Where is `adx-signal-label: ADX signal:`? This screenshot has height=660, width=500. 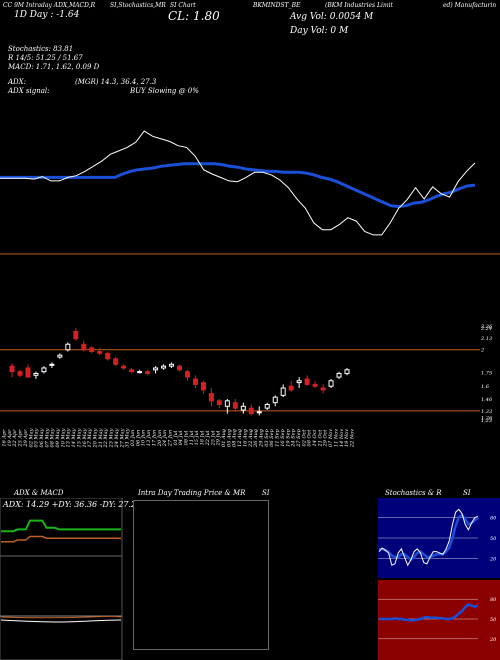 adx-signal-label: ADX signal: is located at coordinates (29, 91).